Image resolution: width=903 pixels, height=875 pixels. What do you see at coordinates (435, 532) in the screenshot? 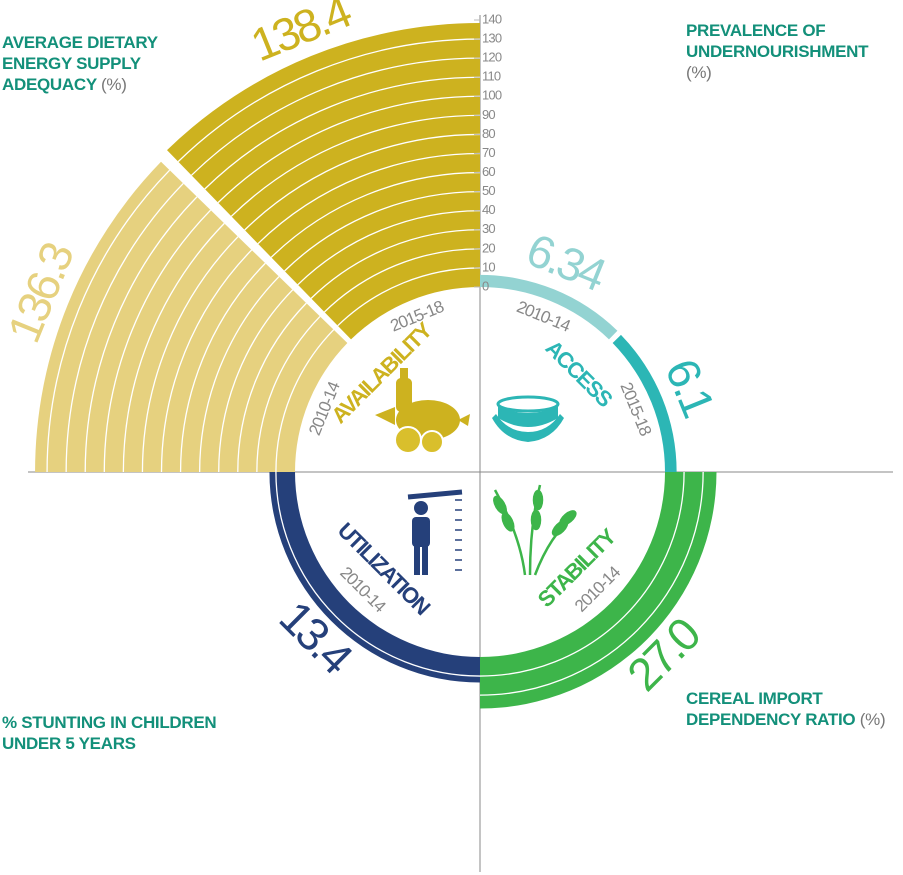
I see `person-icon` at bounding box center [435, 532].